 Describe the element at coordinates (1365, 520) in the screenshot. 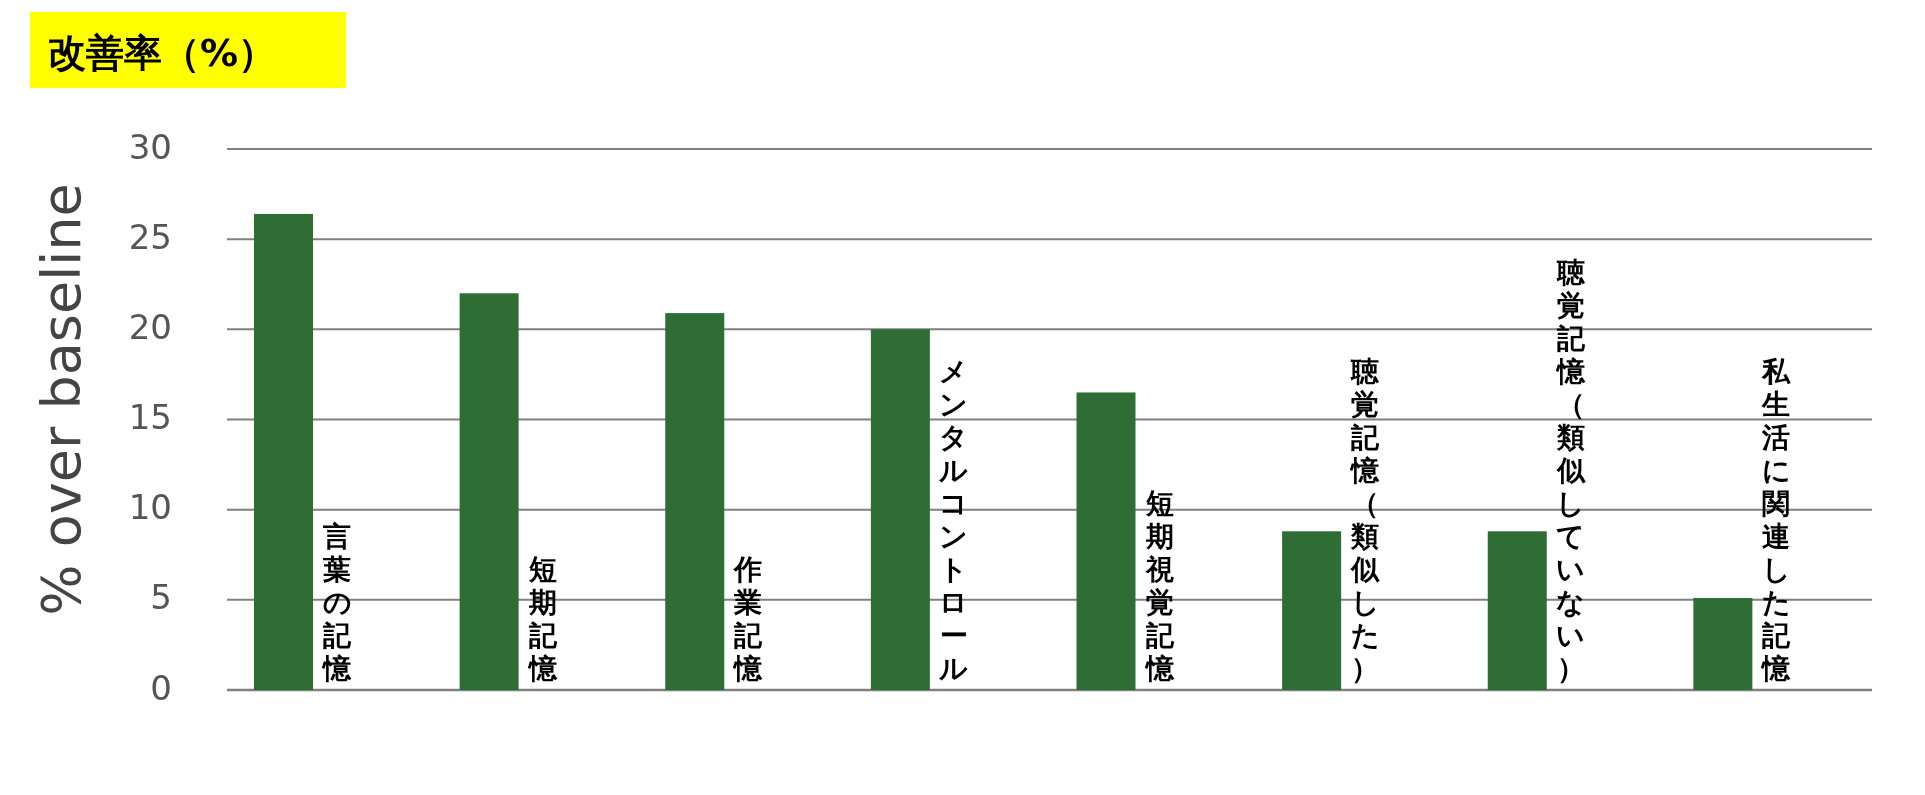

I see `category-label: 聴覚記憶（類似した）` at that location.